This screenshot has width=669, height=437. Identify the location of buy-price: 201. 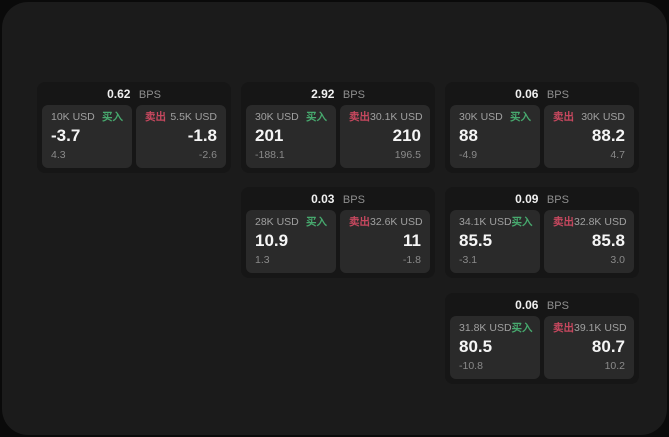
(269, 135).